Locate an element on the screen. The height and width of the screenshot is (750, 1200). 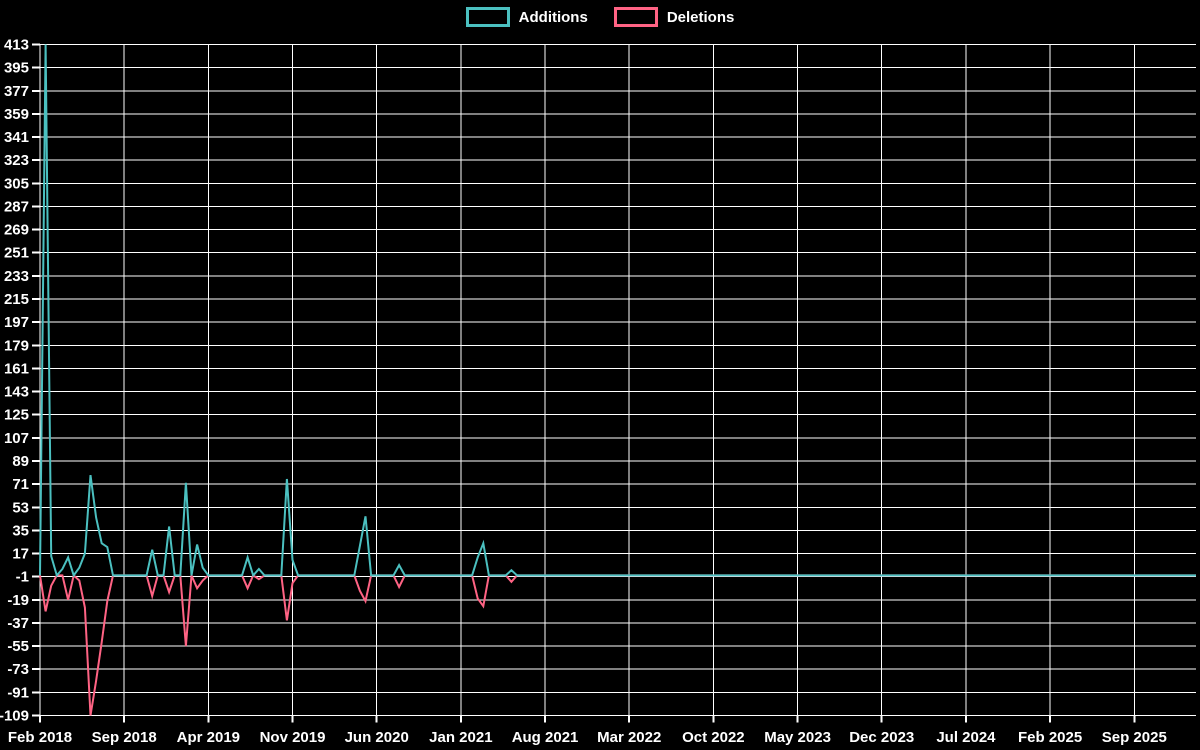
y-tick-label: 413 is located at coordinates (16, 45).